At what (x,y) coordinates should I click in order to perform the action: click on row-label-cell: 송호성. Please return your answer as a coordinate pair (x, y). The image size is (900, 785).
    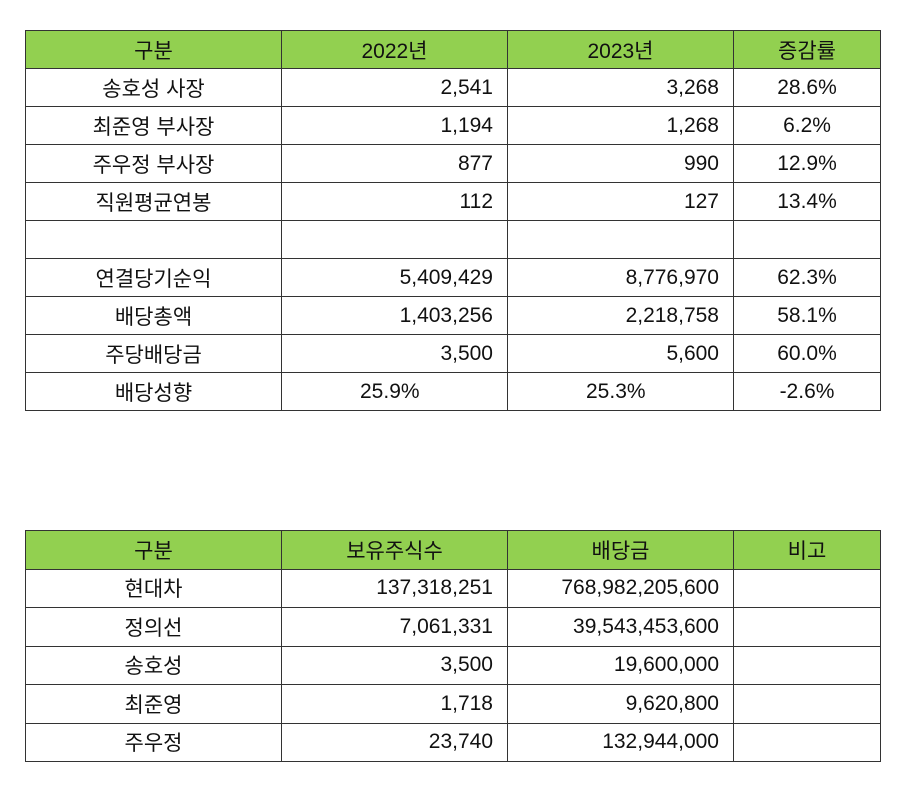
    Looking at the image, I should click on (153, 665).